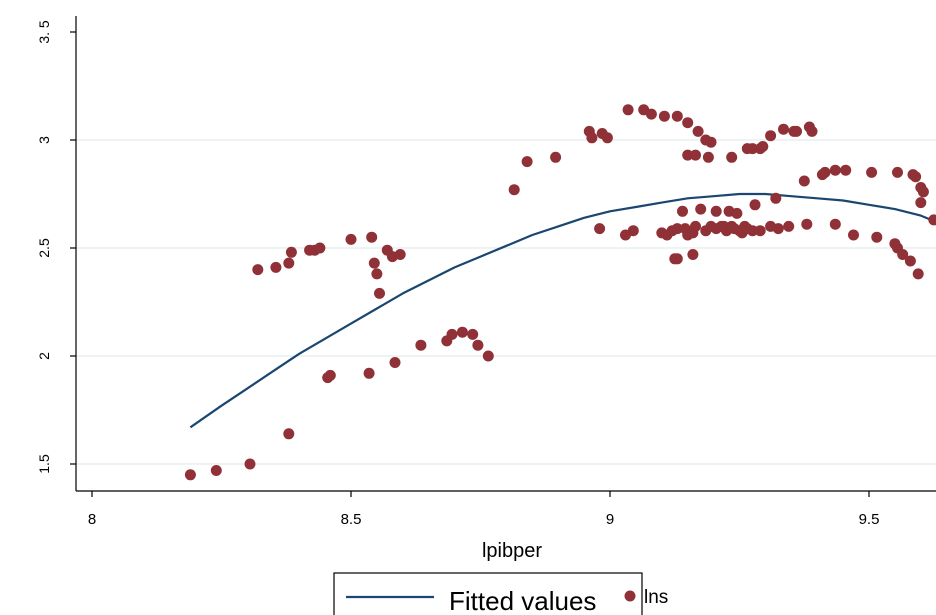 The height and width of the screenshot is (615, 936). What do you see at coordinates (484, 509) in the screenshot?
I see `x-ticks: 8 8.5 9 9.5` at bounding box center [484, 509].